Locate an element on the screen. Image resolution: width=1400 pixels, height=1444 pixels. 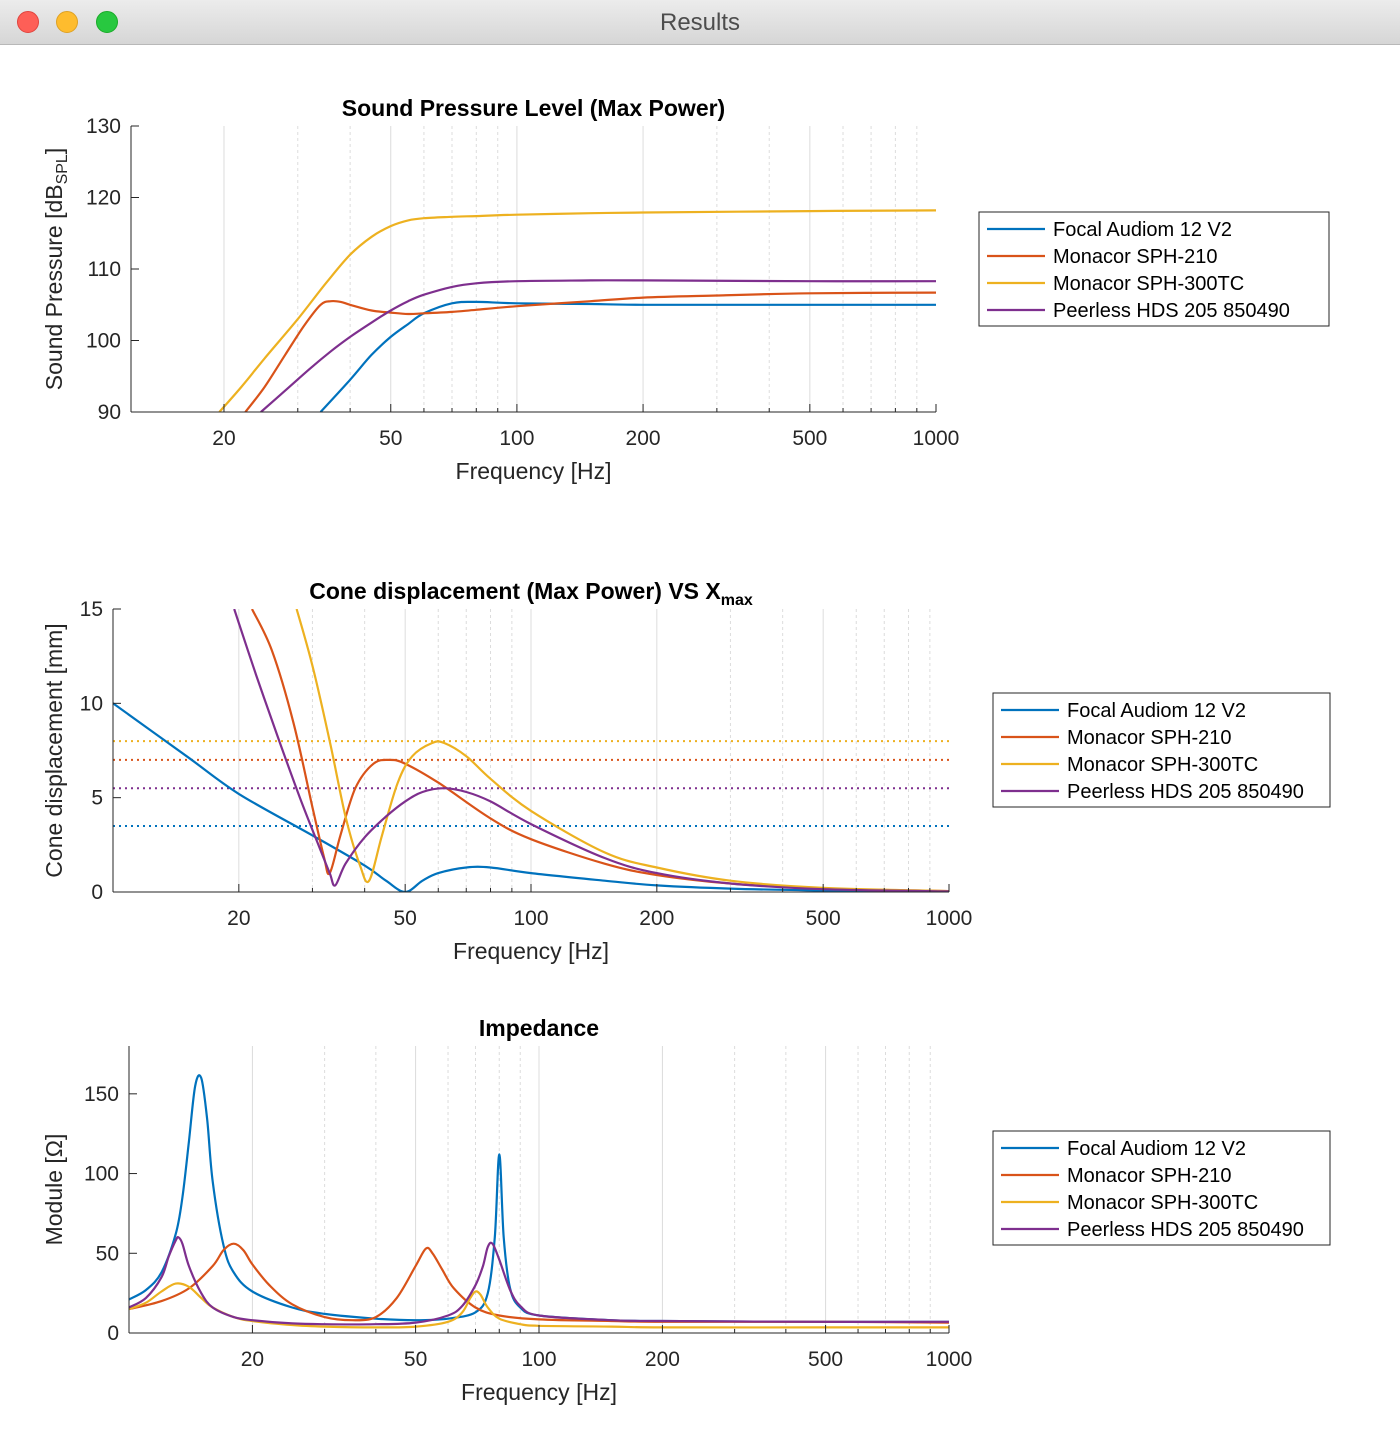
minimize-window-button is located at coordinates (67, 22).